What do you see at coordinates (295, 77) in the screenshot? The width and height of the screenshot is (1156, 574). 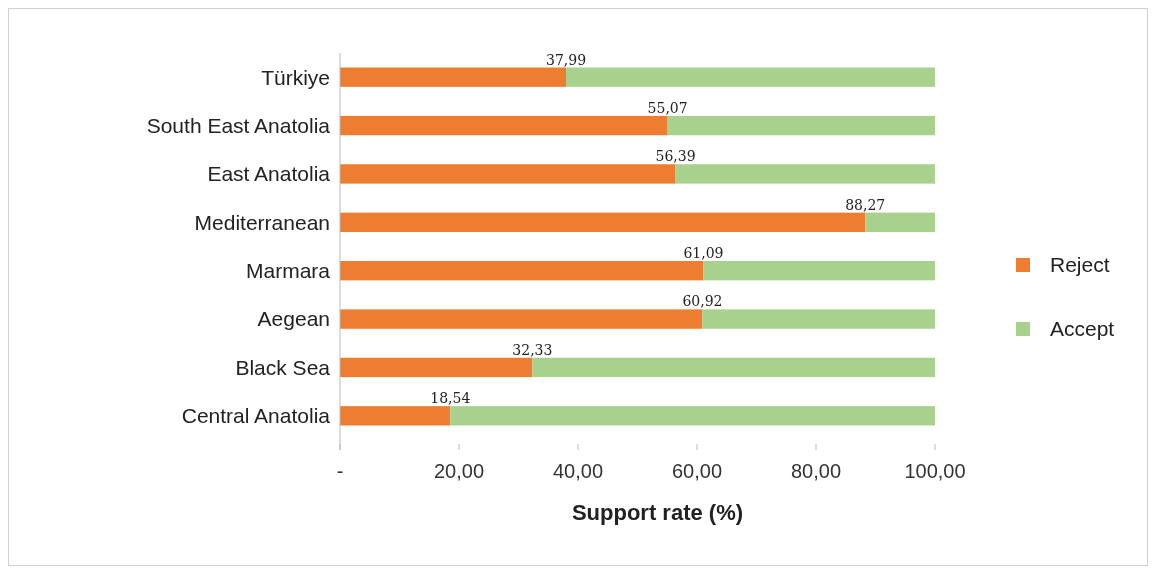 I see `y-tick-label: Türkiye` at bounding box center [295, 77].